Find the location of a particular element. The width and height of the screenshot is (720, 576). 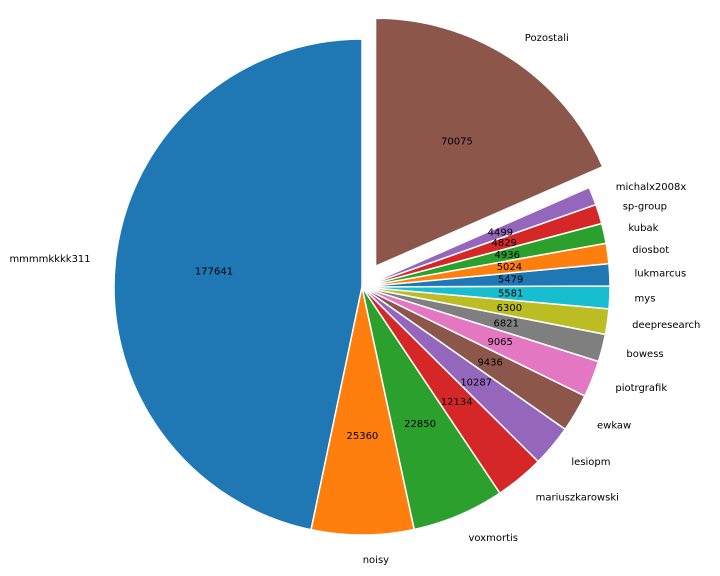

slice-value-noisy: 25360 is located at coordinates (362, 436).